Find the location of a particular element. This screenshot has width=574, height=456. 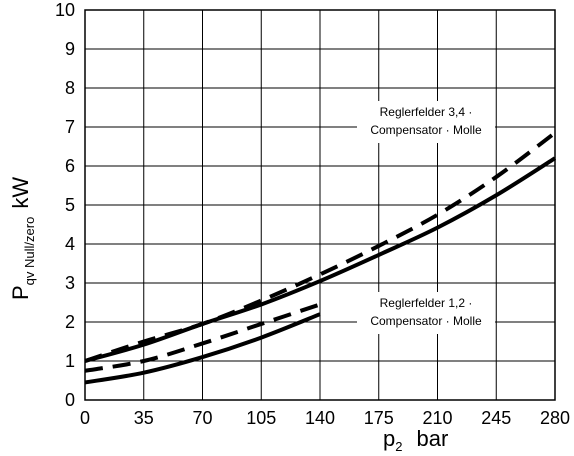

x-axis-label-main: p is located at coordinates (389, 438).